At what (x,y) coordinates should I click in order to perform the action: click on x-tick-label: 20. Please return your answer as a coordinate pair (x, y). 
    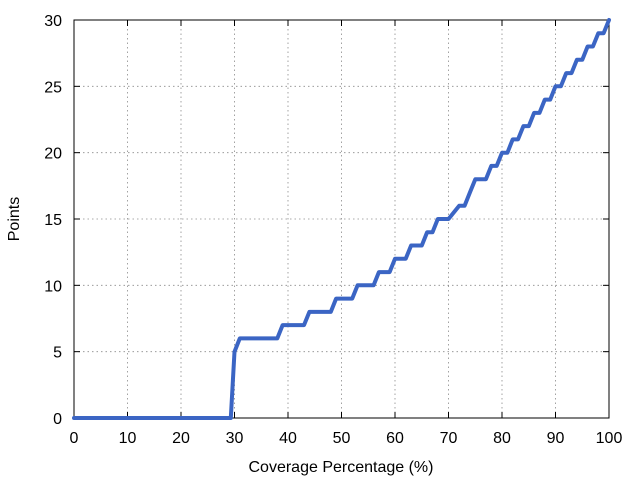
    Looking at the image, I should click on (181, 438).